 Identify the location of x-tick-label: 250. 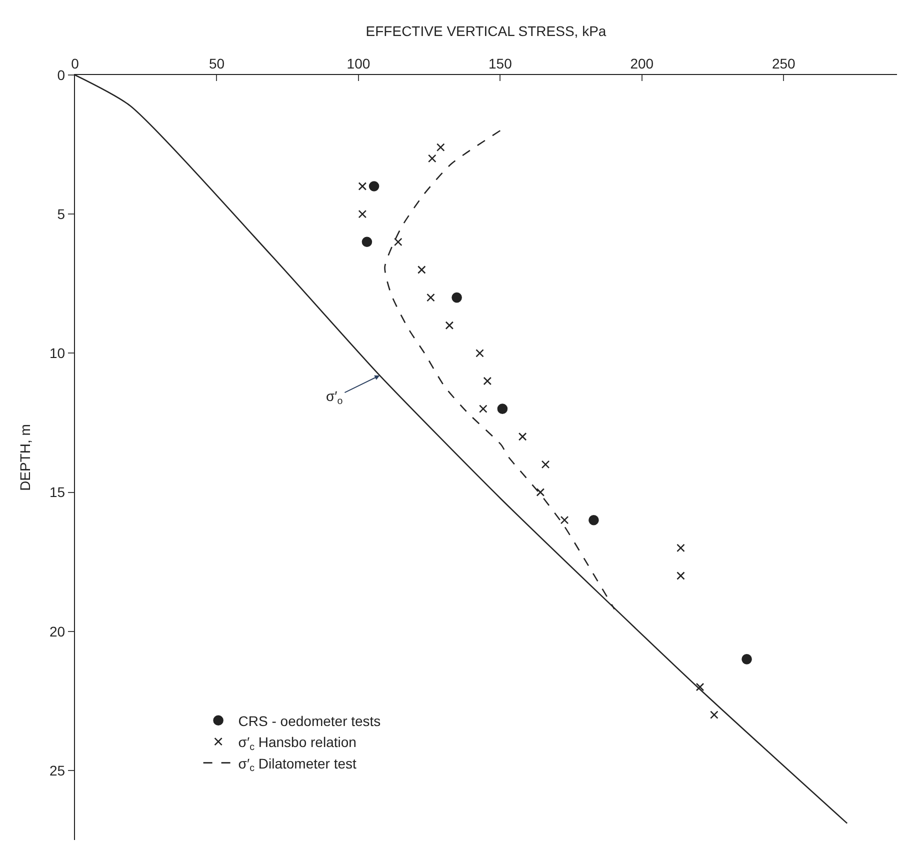
(784, 63).